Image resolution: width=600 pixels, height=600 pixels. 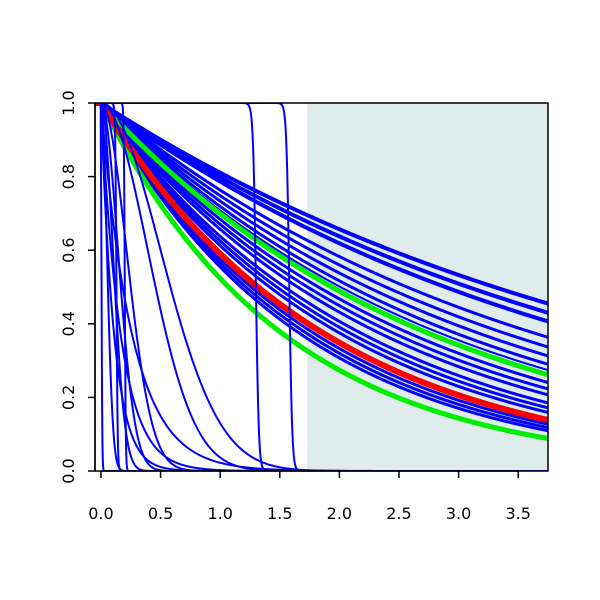 I want to click on x-tick-label: 2.5, so click(x=398, y=513).